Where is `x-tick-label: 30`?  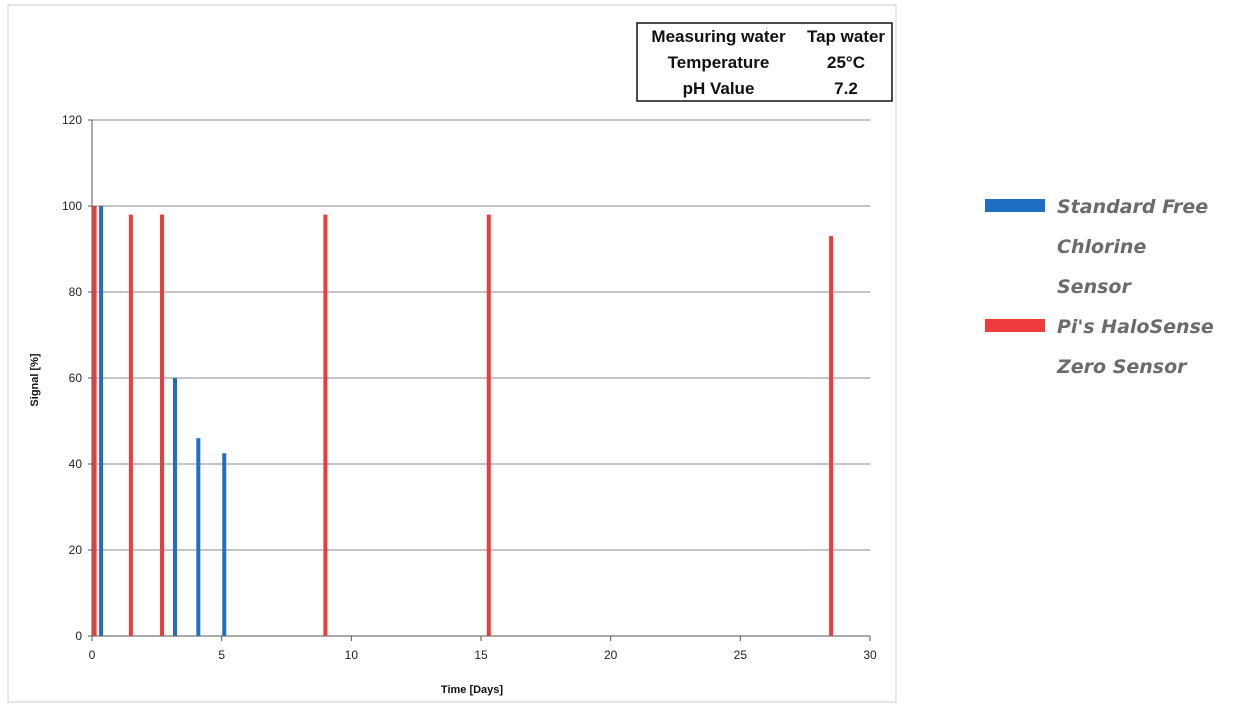
x-tick-label: 30 is located at coordinates (870, 655).